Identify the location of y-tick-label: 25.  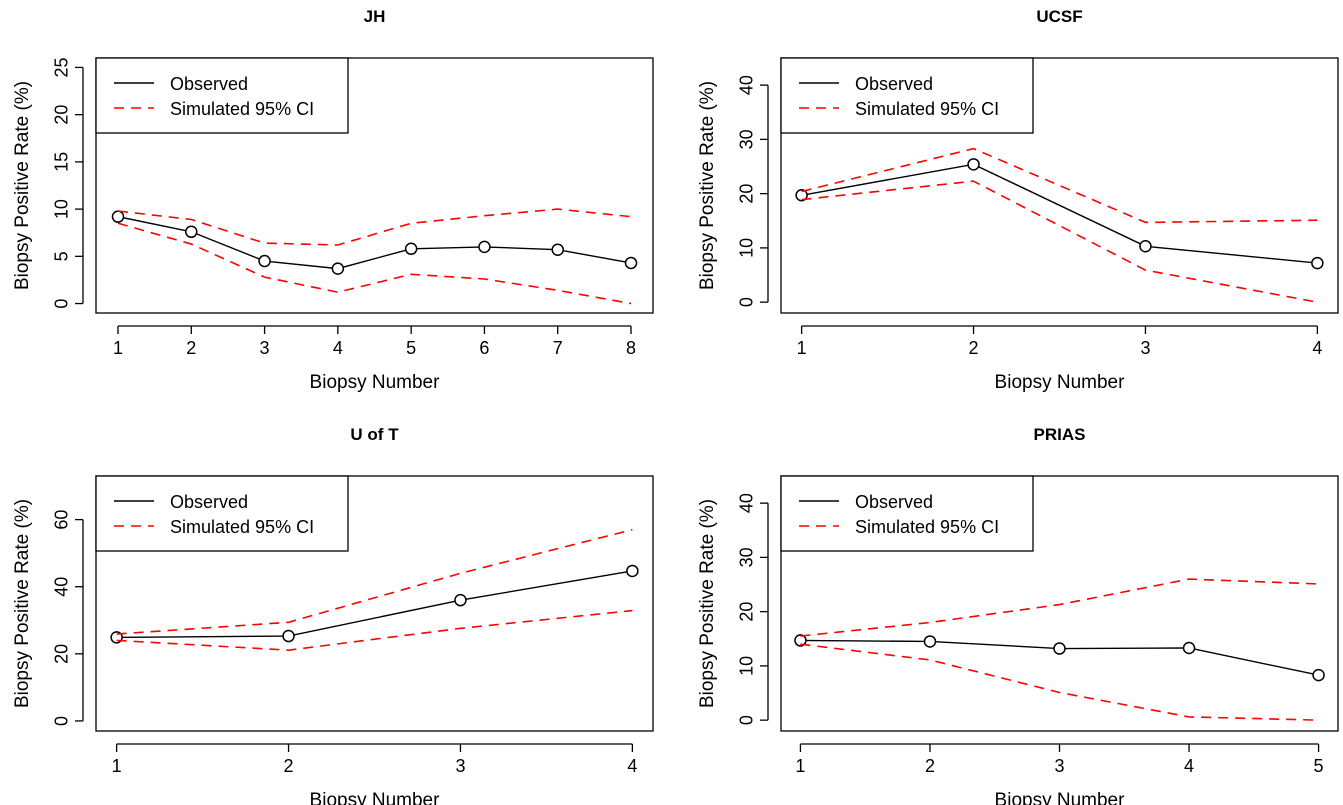
(62, 67).